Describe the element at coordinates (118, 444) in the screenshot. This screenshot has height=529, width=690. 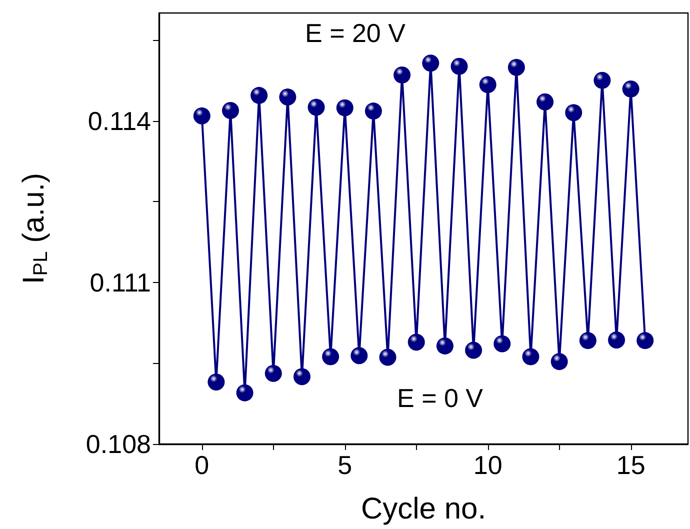
I see `y-tick-label: 0.108` at that location.